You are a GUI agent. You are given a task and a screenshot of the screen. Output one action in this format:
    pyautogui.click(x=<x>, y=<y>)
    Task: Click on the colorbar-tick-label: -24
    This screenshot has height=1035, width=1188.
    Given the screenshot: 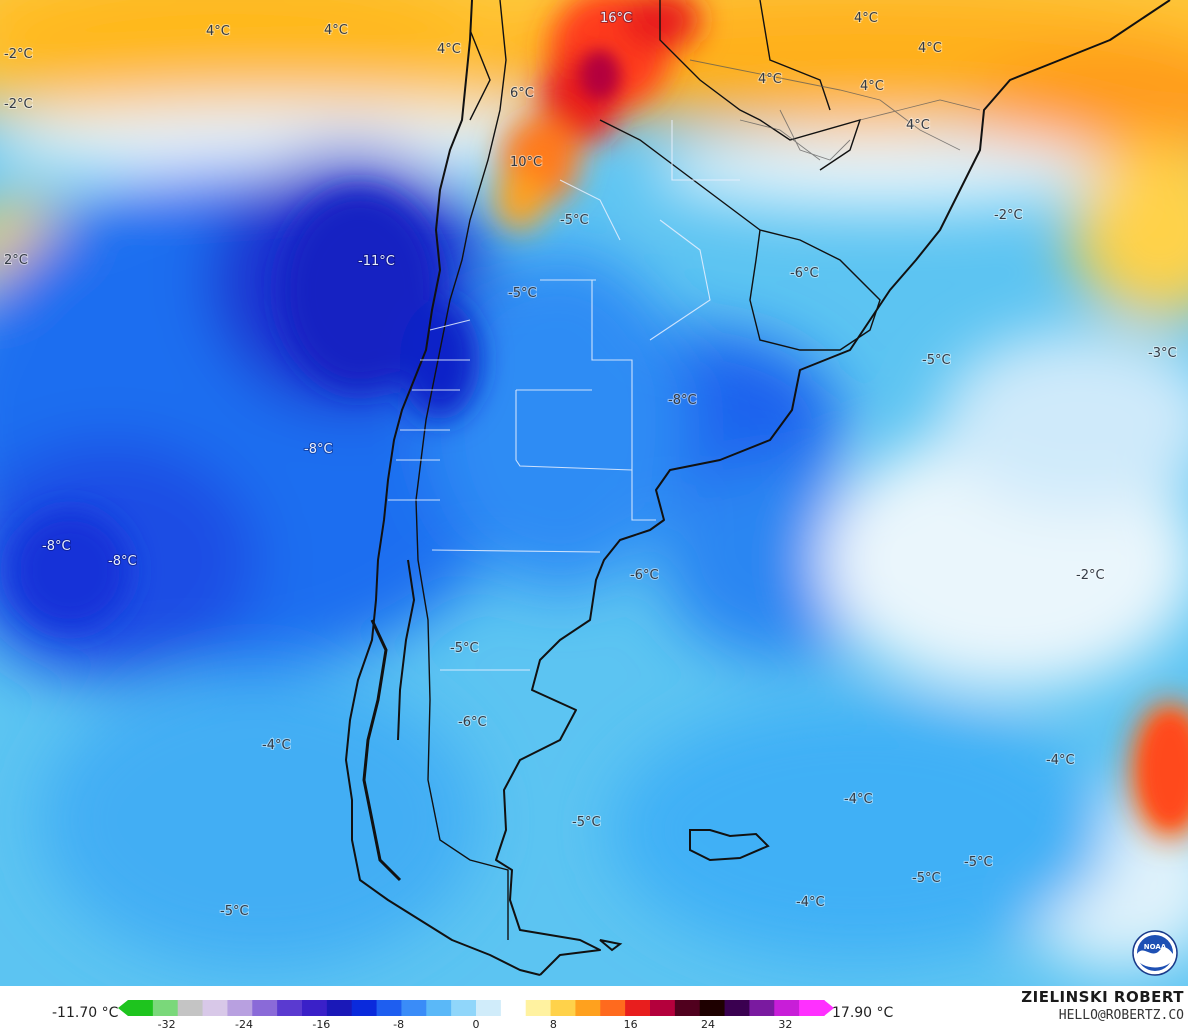 What is the action you would take?
    pyautogui.click(x=244, y=1024)
    